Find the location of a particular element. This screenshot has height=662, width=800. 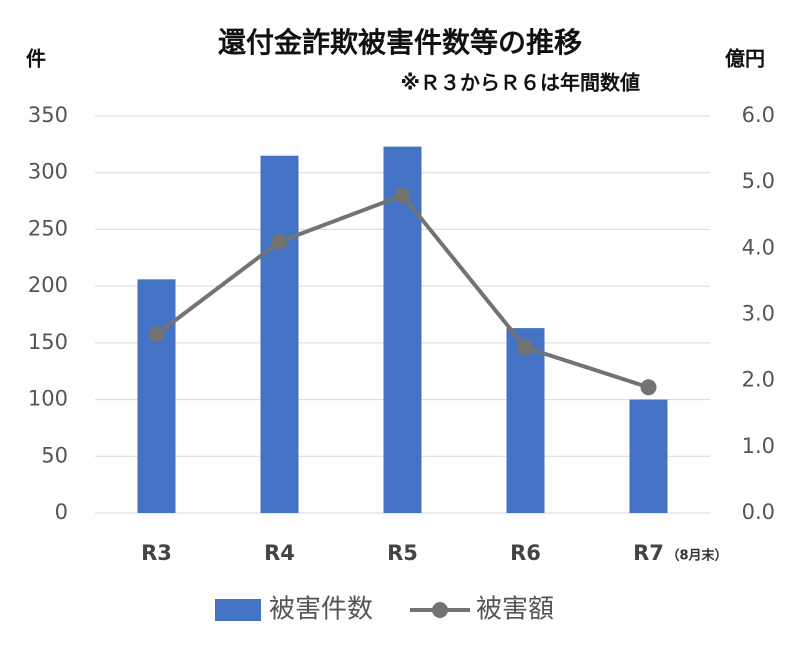

y2-tick-label: 2.0 is located at coordinates (758, 380).